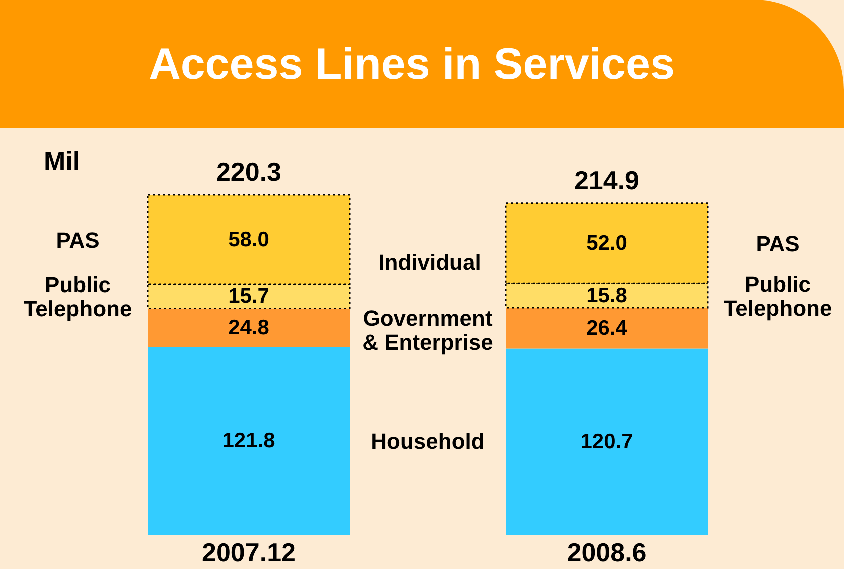  I want to click on data-label: 52.0, so click(607, 243).